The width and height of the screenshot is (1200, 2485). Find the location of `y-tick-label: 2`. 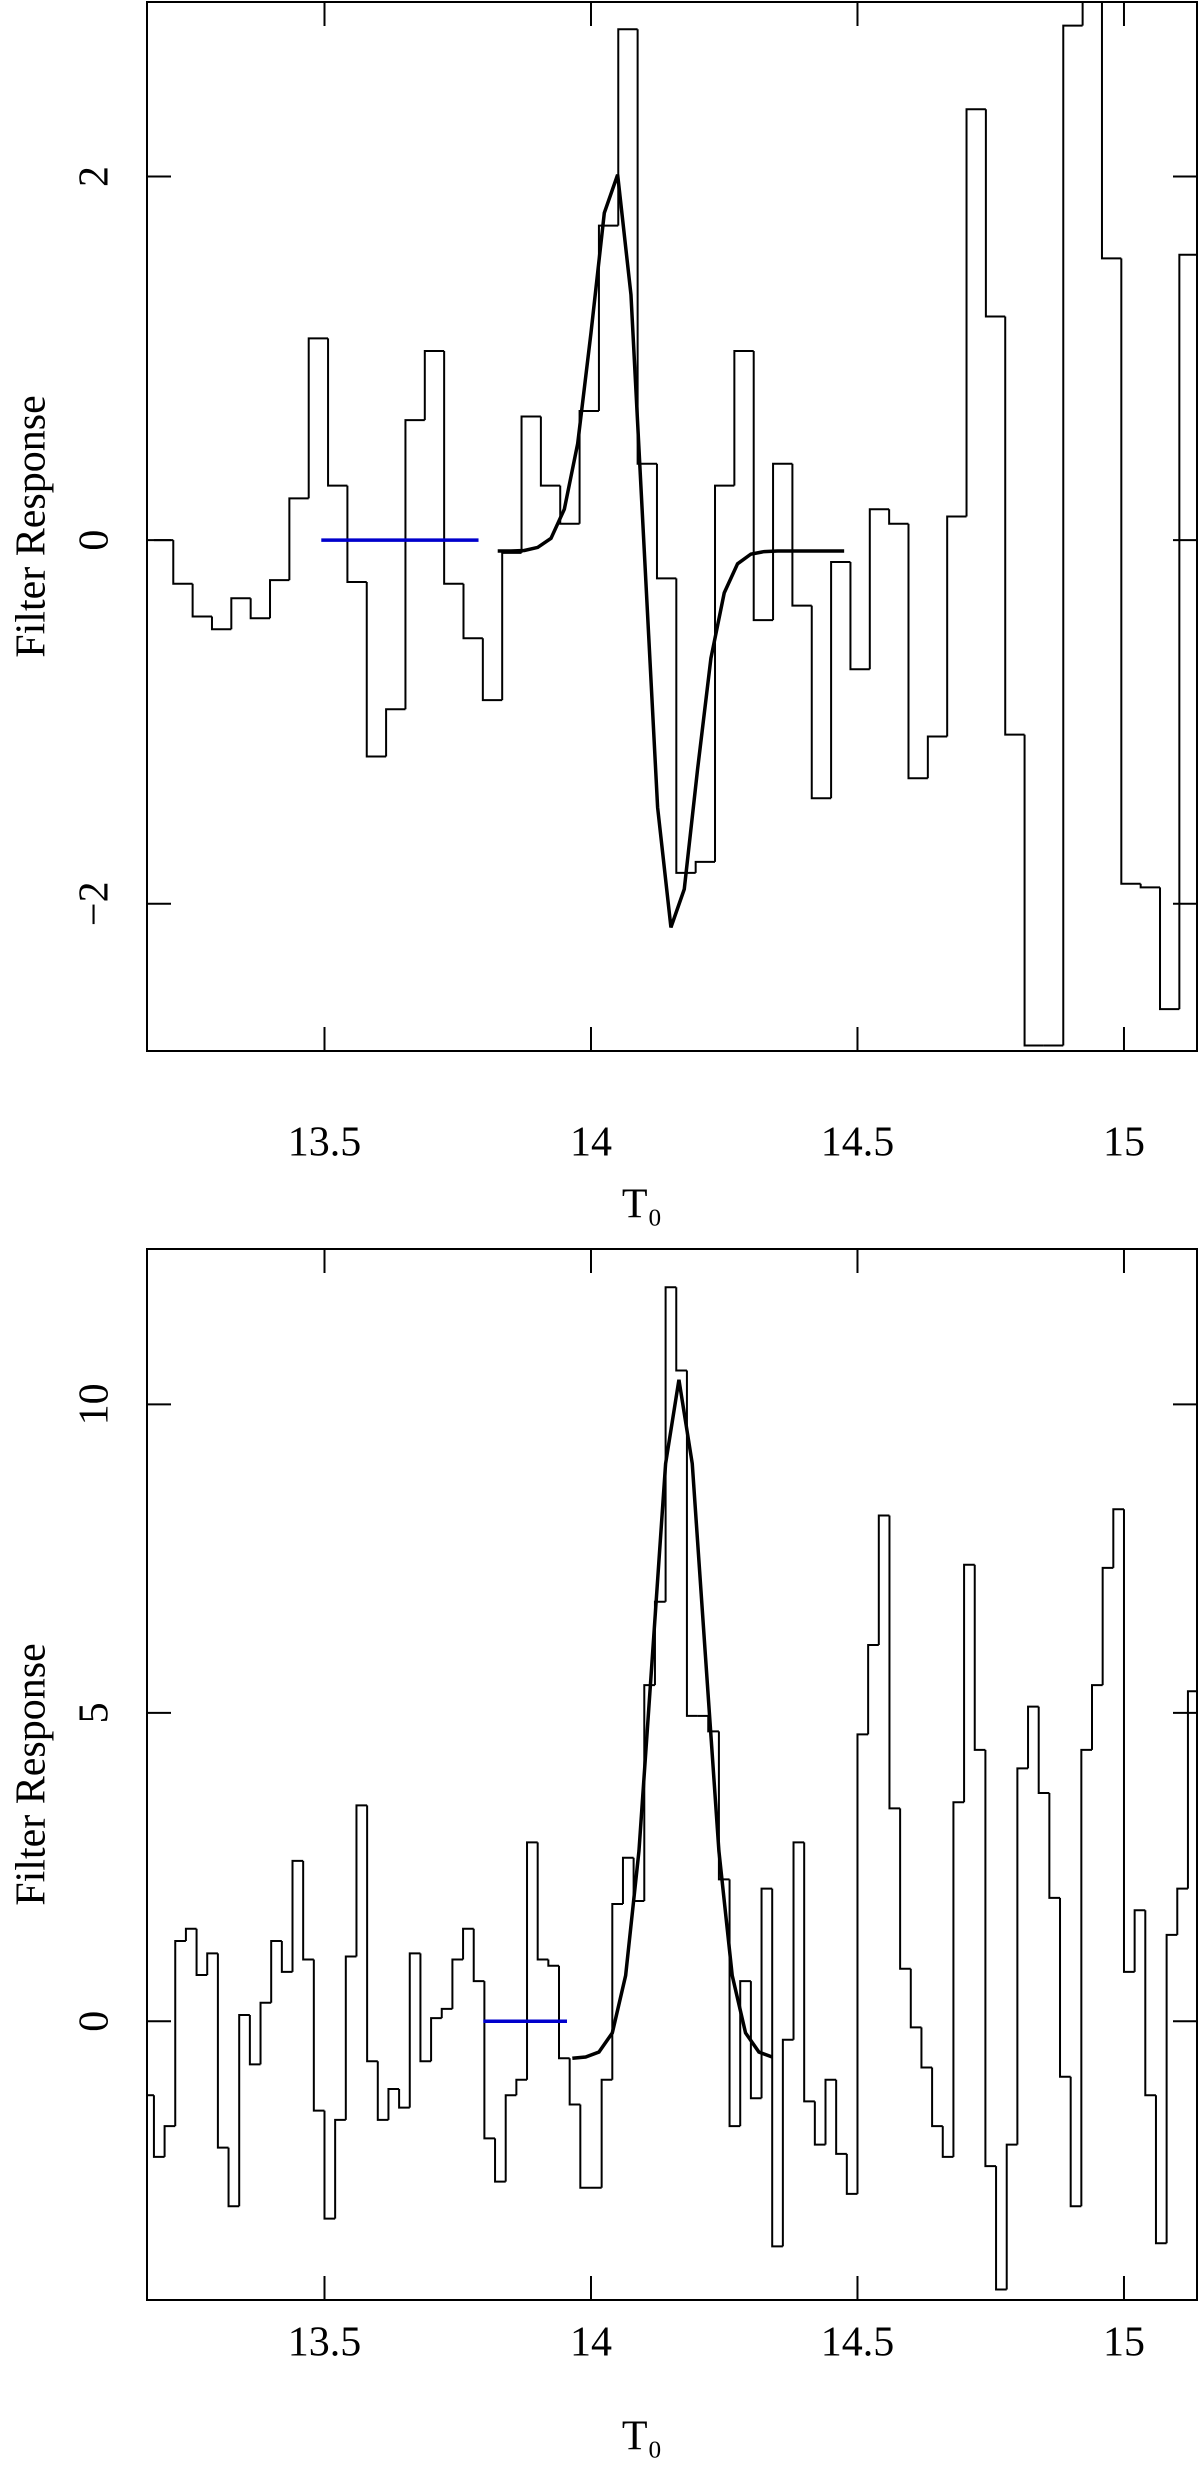

y-tick-label: 2 is located at coordinates (95, 176).